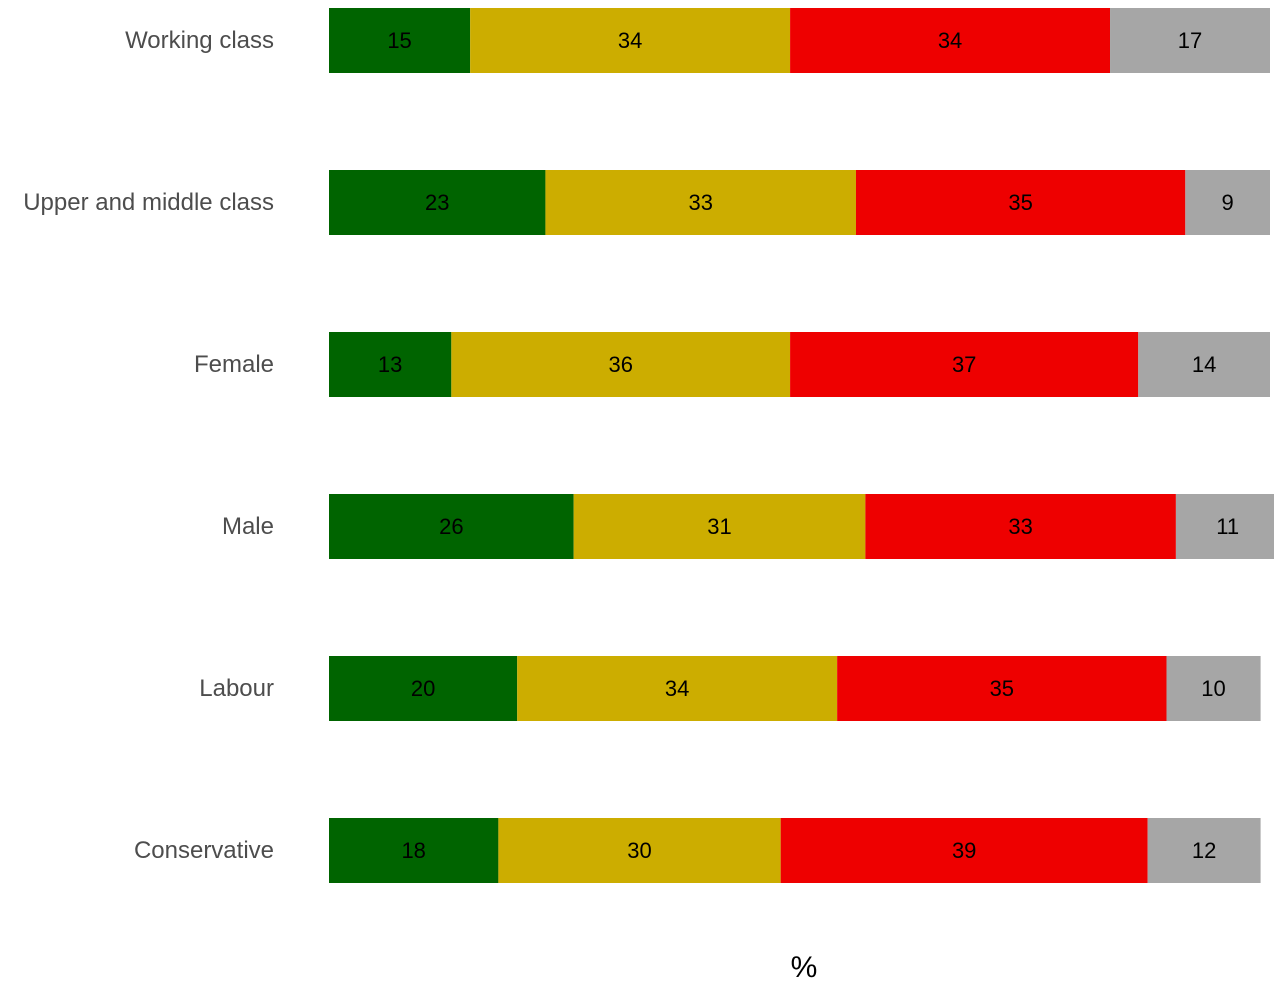  What do you see at coordinates (1227, 526) in the screenshot?
I see `bar-value-label: 11` at bounding box center [1227, 526].